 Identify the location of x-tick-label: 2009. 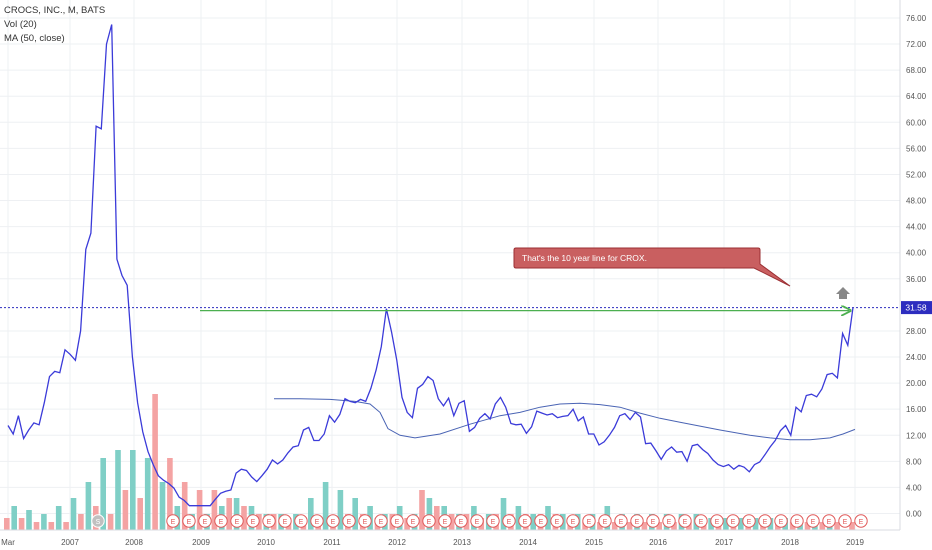
(201, 542).